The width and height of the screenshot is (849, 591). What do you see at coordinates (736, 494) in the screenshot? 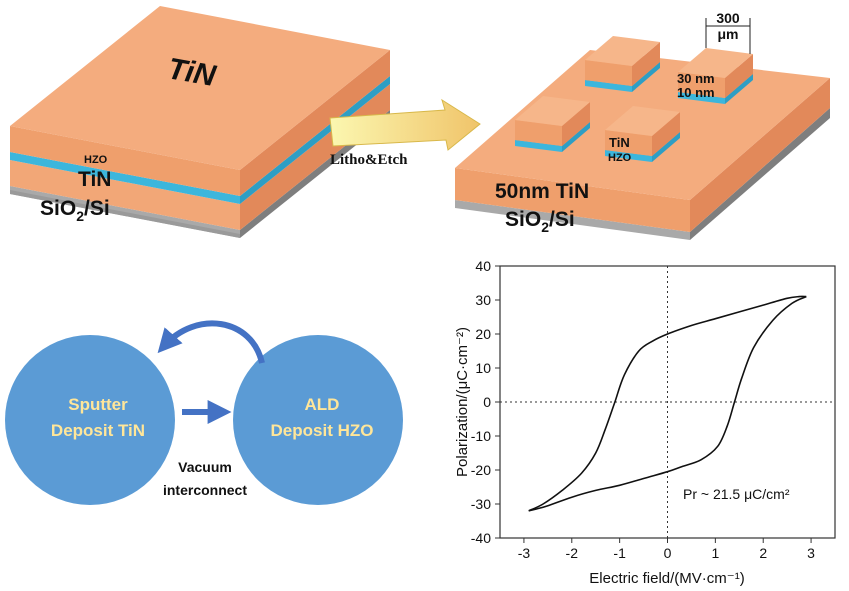
I see `pr-annotation: Pr ~ 21.5 μC/cm²` at bounding box center [736, 494].